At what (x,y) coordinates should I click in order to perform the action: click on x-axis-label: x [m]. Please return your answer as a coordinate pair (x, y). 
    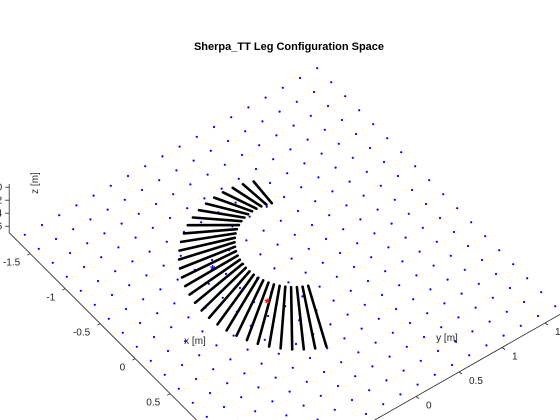
    Looking at the image, I should click on (195, 341).